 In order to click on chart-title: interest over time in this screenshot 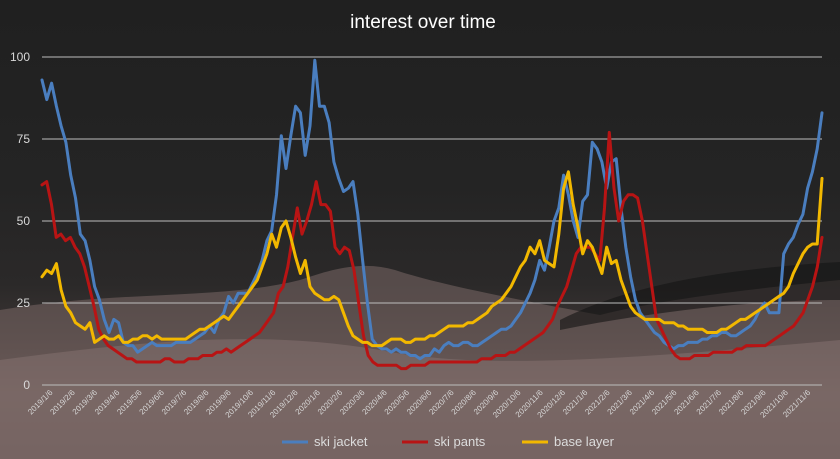, I will do `click(423, 22)`.